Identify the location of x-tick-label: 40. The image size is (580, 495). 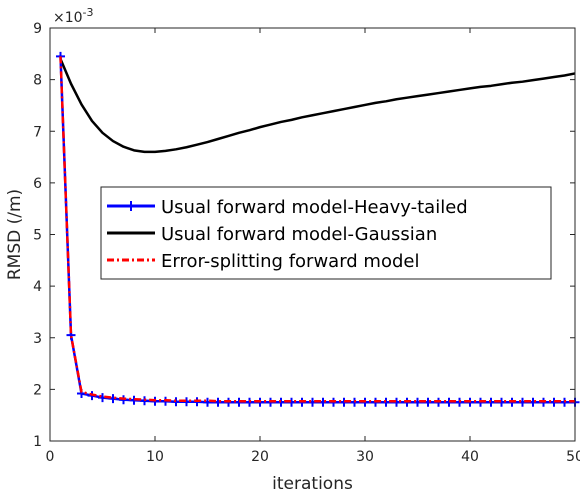
(470, 457).